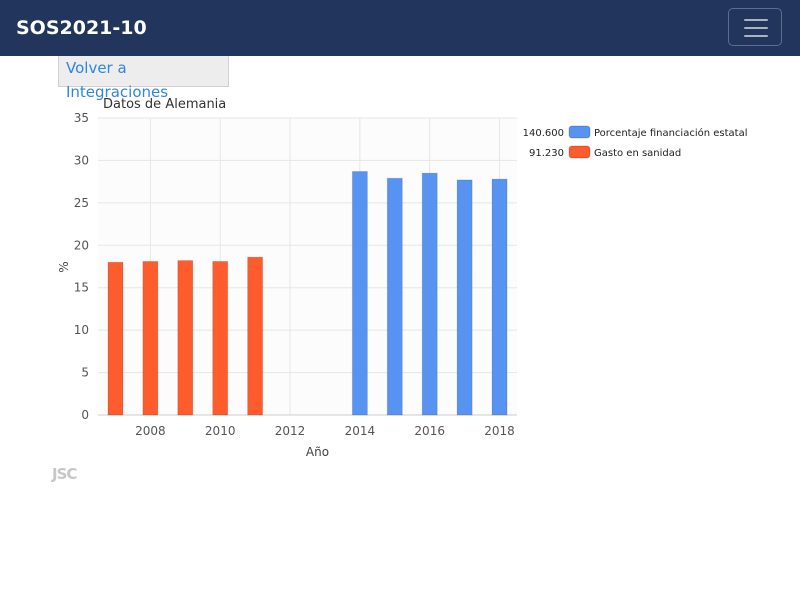  What do you see at coordinates (85, 415) in the screenshot?
I see `y-tick-label: 0` at bounding box center [85, 415].